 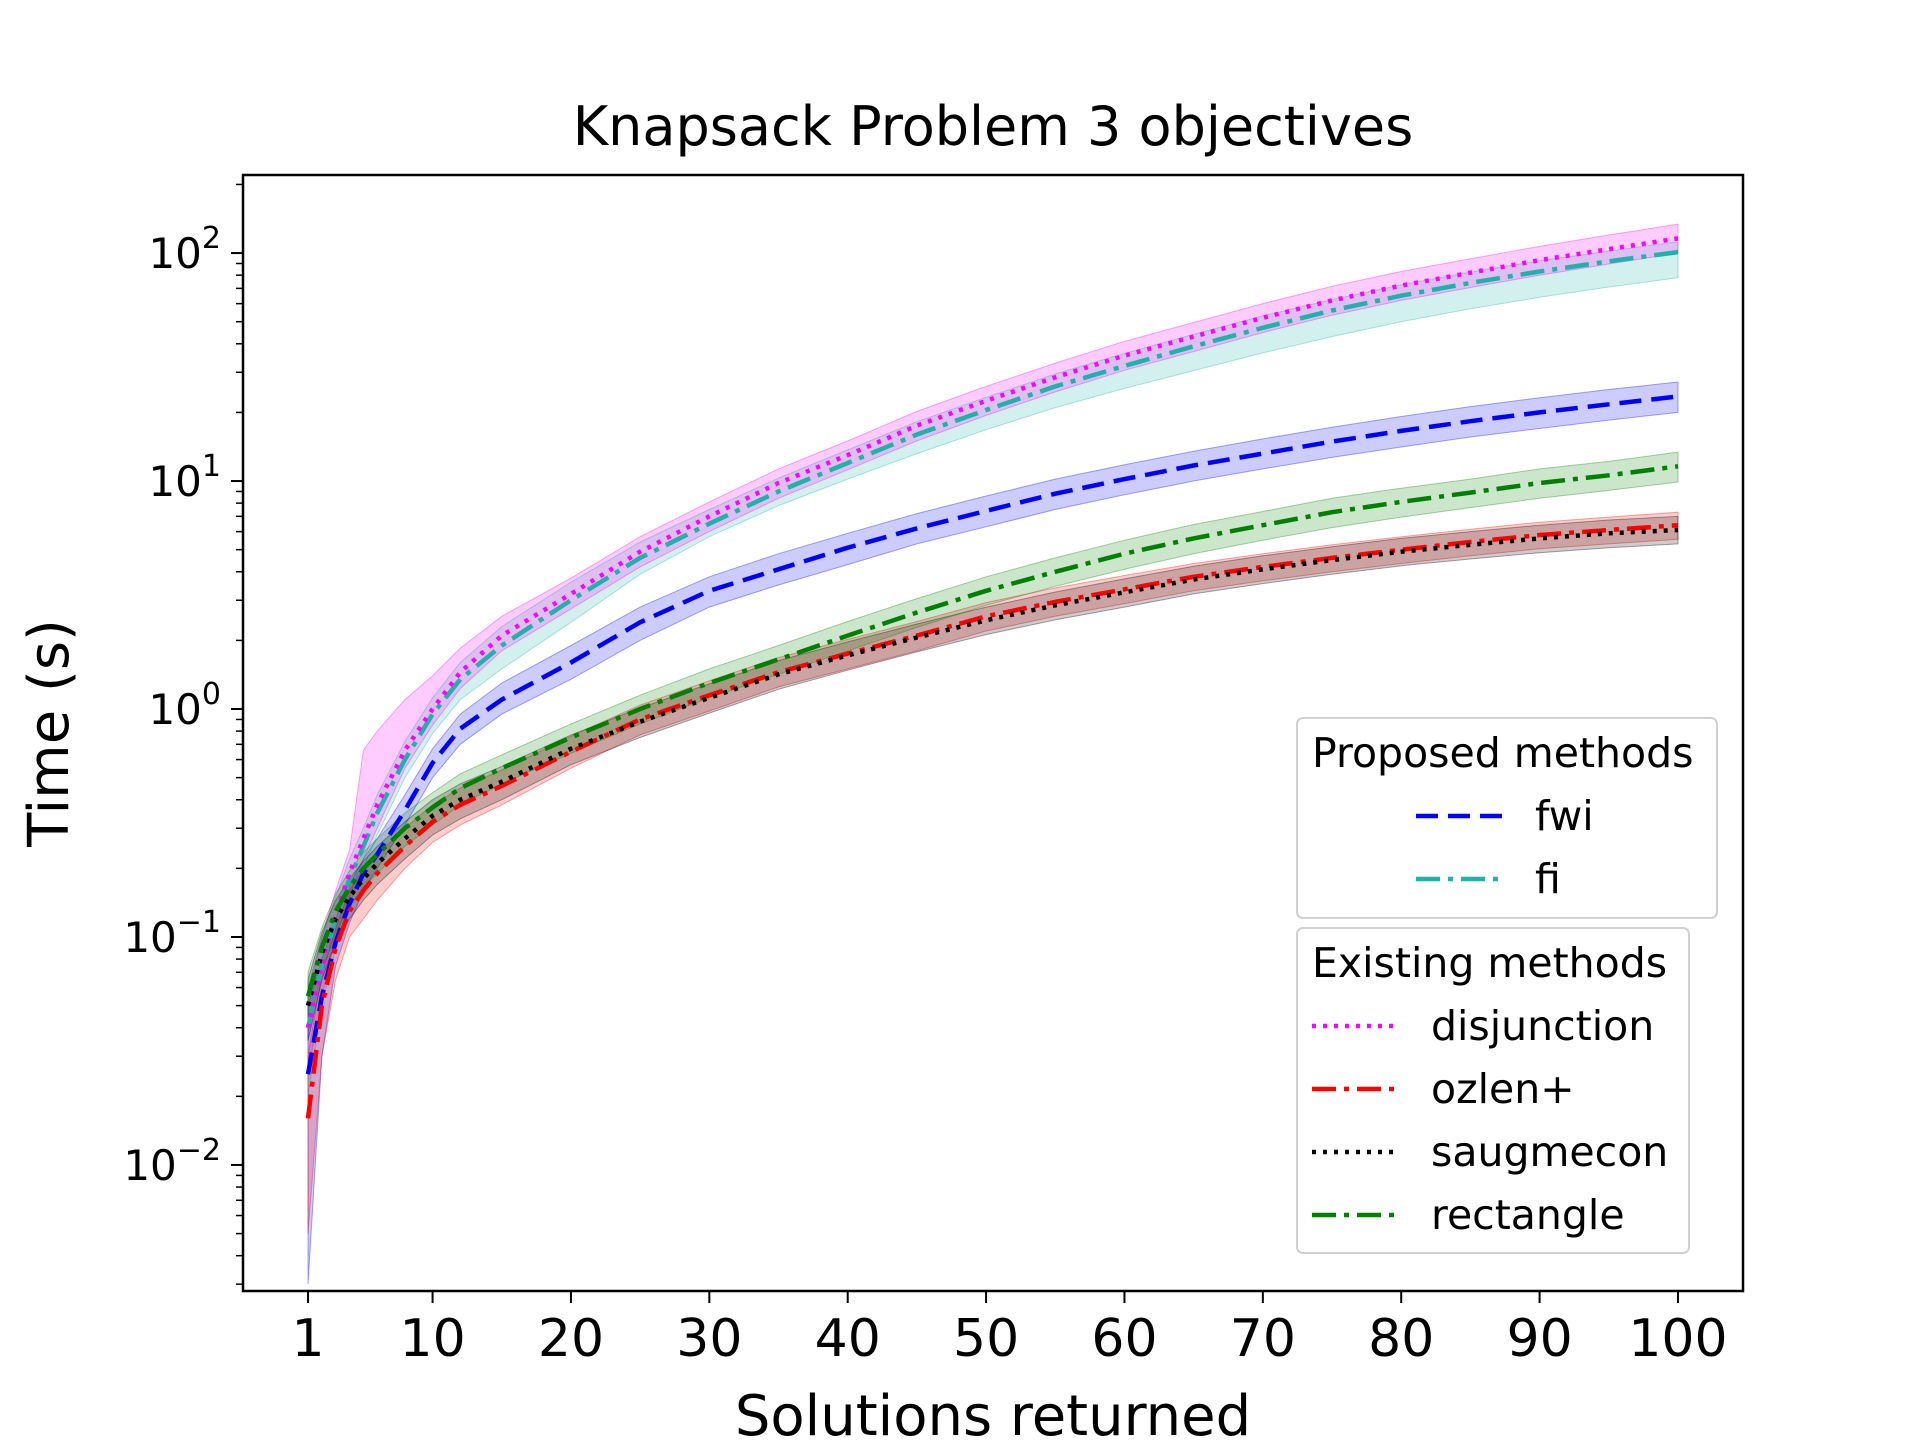 I want to click on x-tick-label: 40, so click(x=848, y=1339).